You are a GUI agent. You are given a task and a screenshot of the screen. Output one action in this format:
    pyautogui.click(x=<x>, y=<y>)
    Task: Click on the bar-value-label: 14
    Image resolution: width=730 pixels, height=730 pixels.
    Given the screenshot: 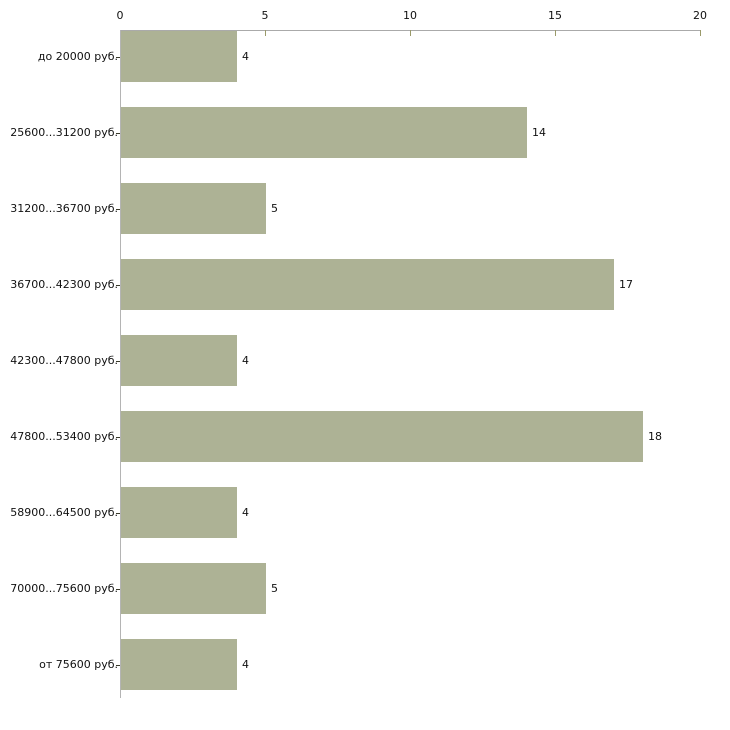 What is the action you would take?
    pyautogui.click(x=539, y=132)
    